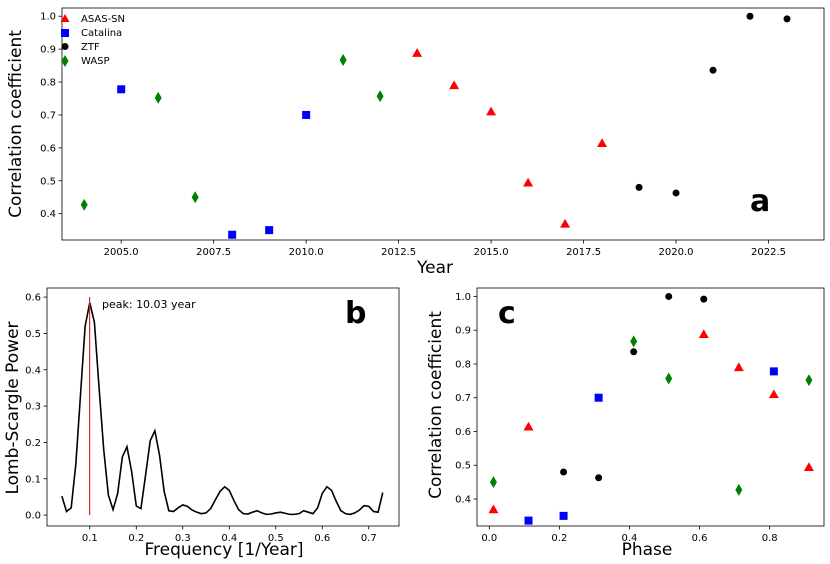  I want to click on legend-asas-sn-label: ASAS-SN, so click(103, 19).